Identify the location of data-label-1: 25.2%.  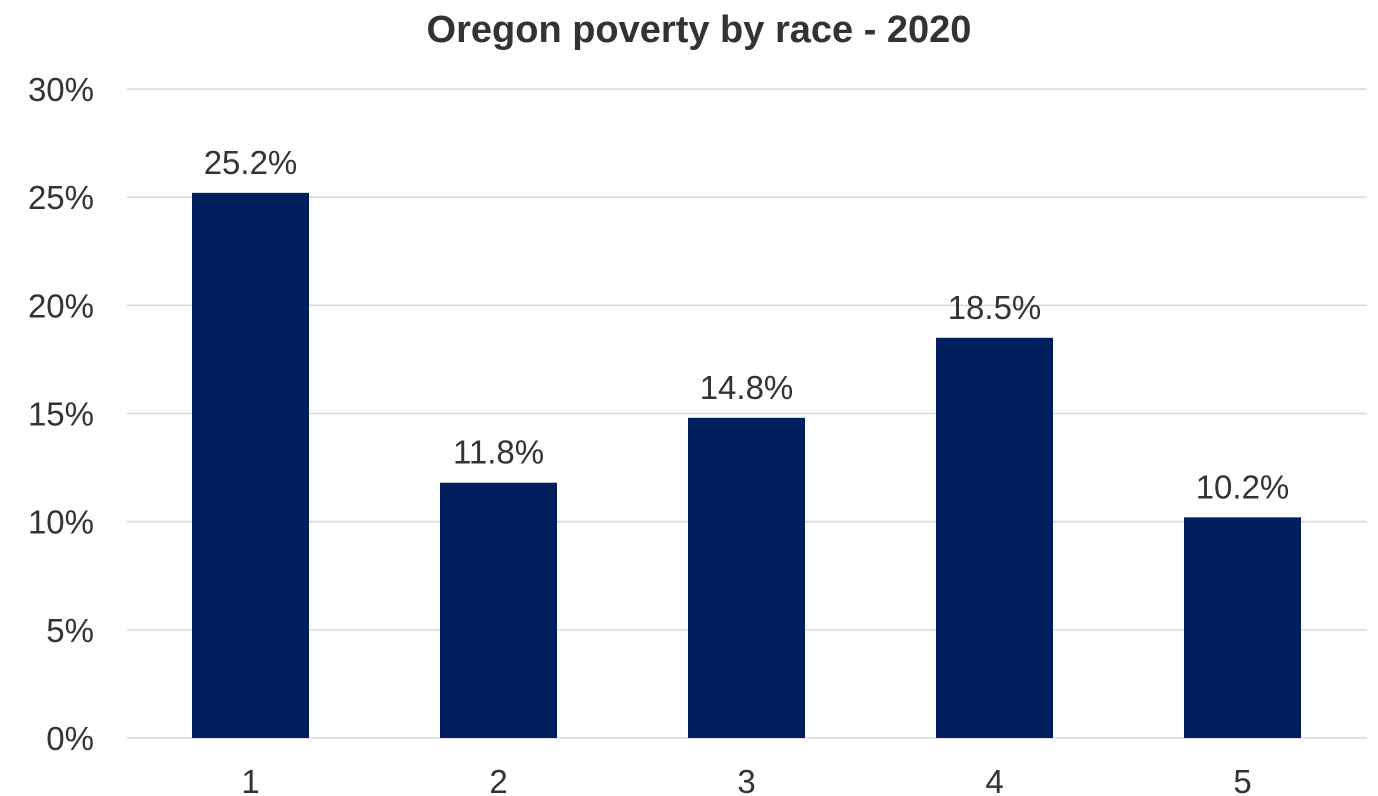
(251, 162).